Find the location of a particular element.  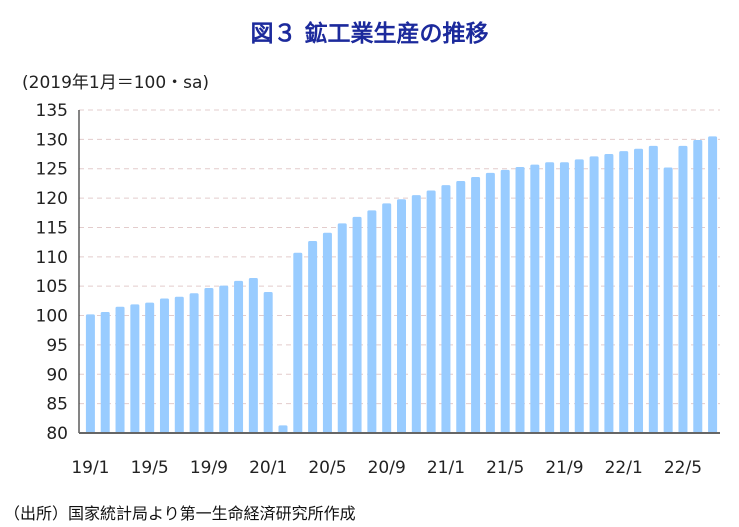

y-tick-label: 100 is located at coordinates (52, 317).